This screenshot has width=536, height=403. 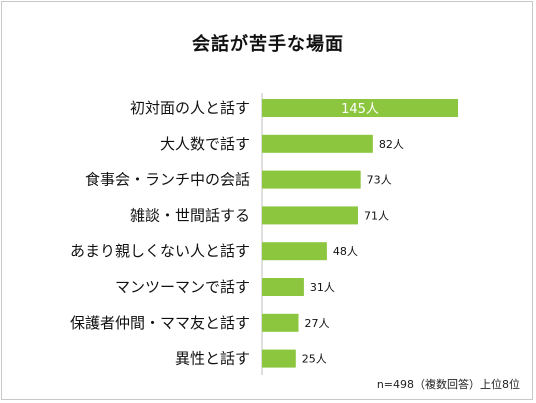 What do you see at coordinates (212, 359) in the screenshot?
I see `category-label: 異性と話す` at bounding box center [212, 359].